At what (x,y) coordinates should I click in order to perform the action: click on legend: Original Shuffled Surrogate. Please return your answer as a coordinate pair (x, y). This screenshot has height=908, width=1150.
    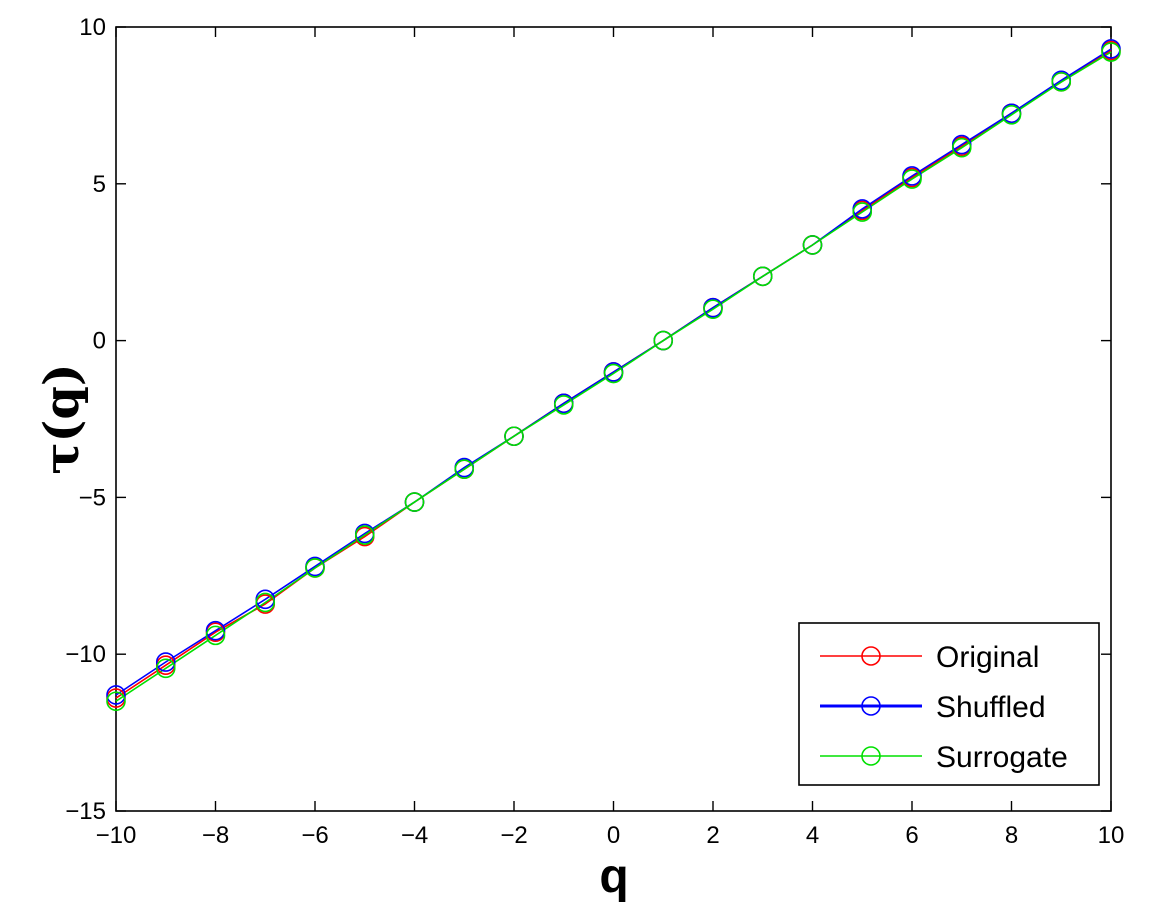
    Looking at the image, I should click on (949, 704).